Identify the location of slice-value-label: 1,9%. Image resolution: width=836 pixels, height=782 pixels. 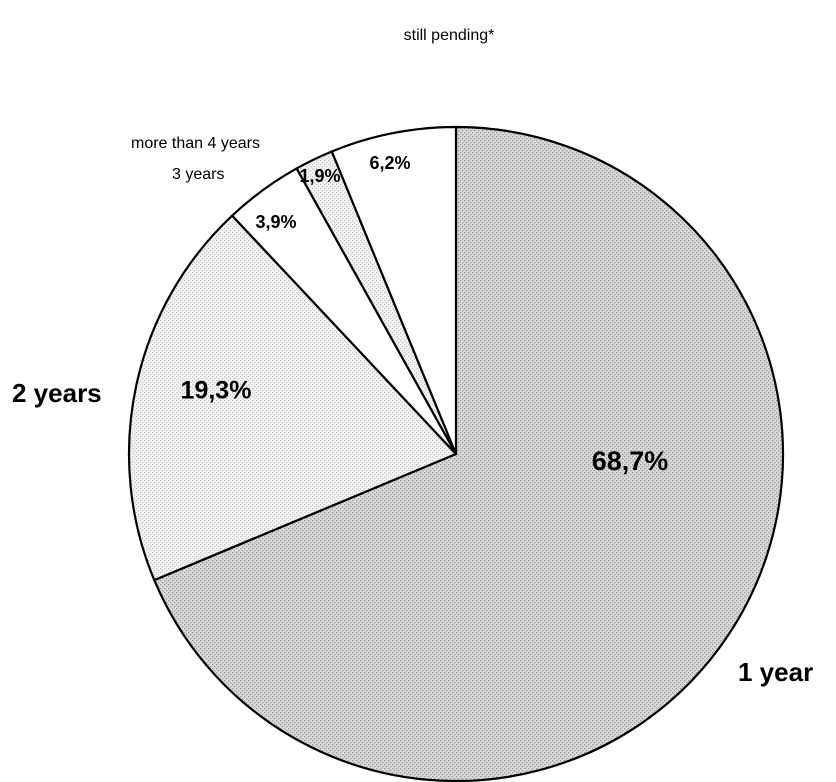
(319, 176).